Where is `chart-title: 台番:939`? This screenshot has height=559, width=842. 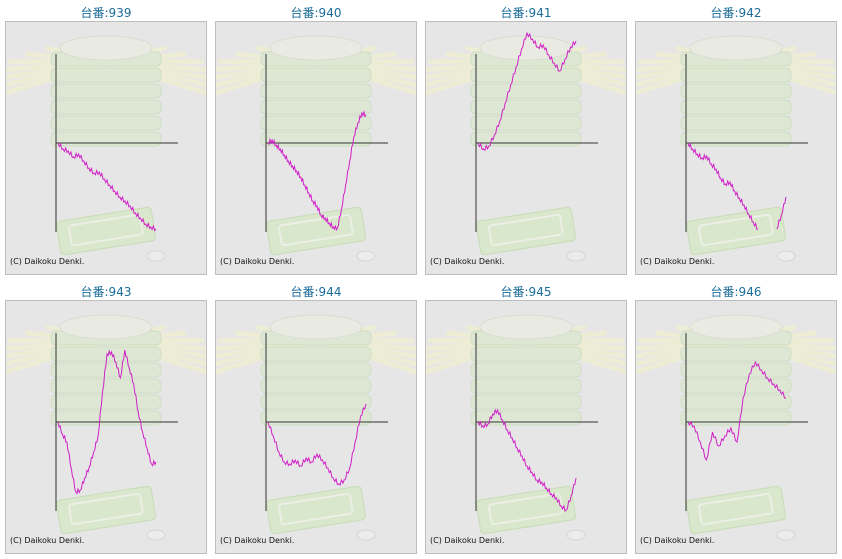
chart-title: 台番:939 is located at coordinates (106, 13).